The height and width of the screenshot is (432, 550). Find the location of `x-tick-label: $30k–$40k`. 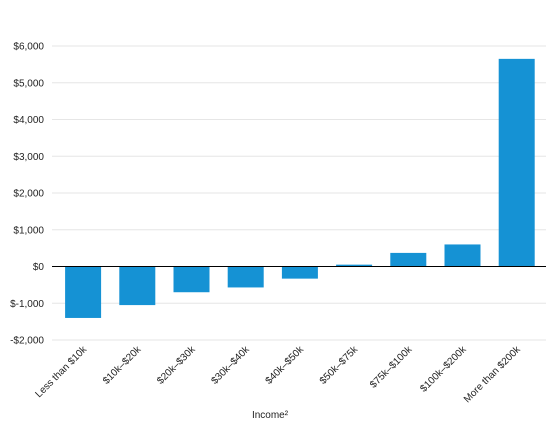

x-tick-label: $30k–$40k is located at coordinates (230, 365).